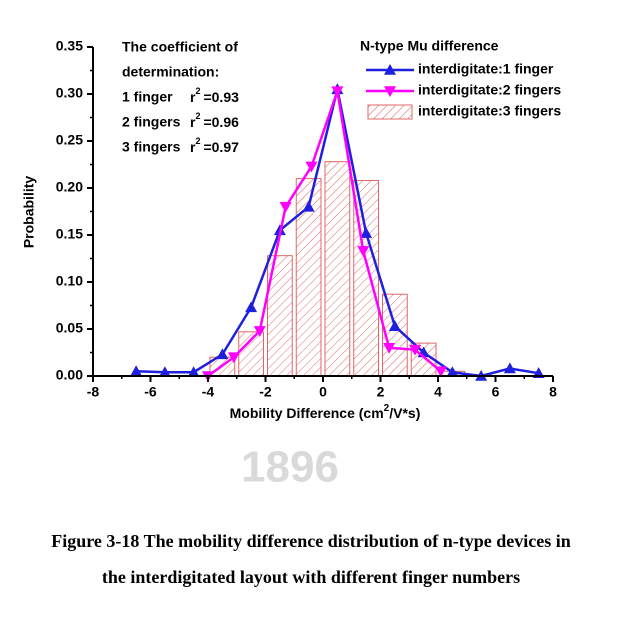 The width and height of the screenshot is (623, 641). What do you see at coordinates (69, 281) in the screenshot?
I see `y-tick-label: 0.10` at bounding box center [69, 281].